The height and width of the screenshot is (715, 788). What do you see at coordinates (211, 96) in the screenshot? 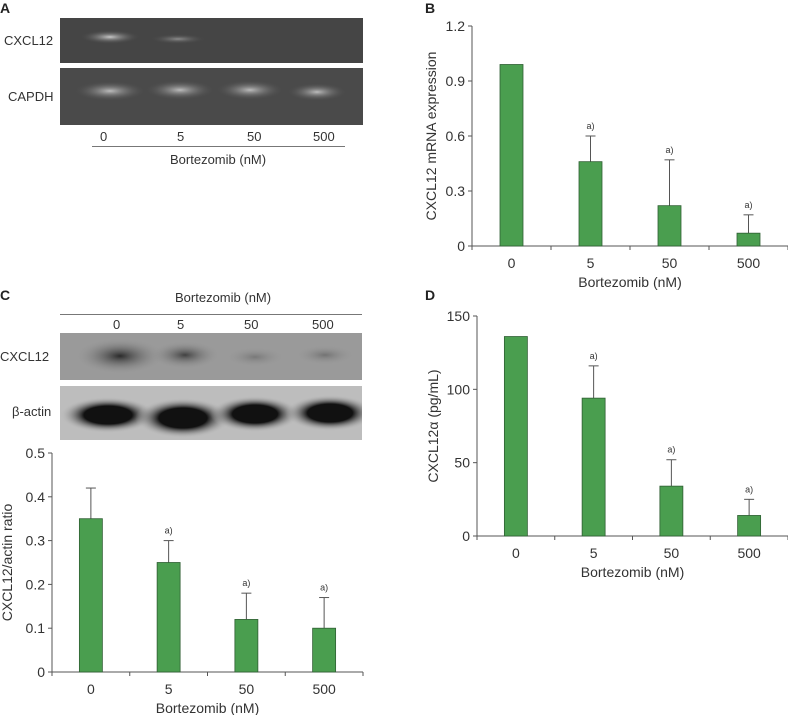
I see `blot-a-capdh-image` at bounding box center [211, 96].